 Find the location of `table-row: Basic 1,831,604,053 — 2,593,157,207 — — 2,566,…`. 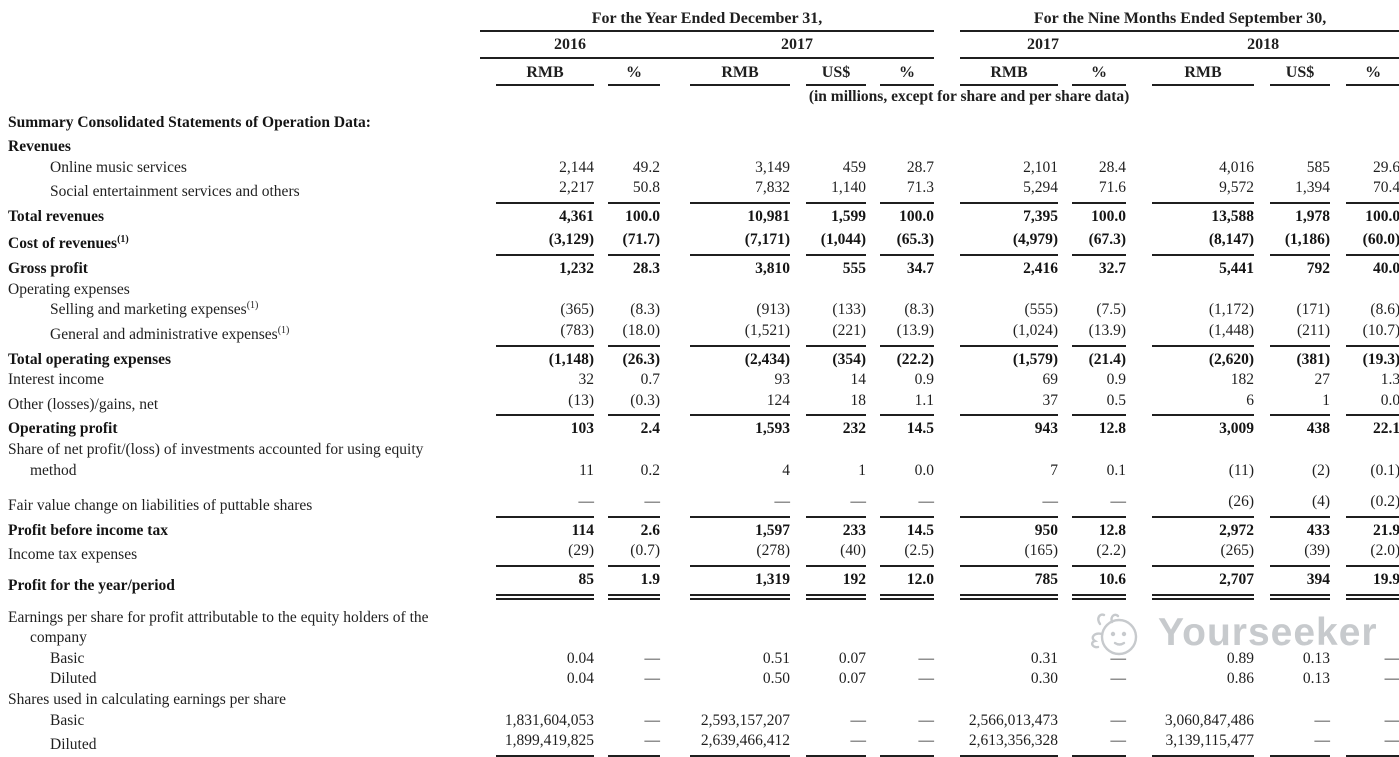

table-row: Basic 1,831,604,053 — 2,593,157,207 — — 2,566,… is located at coordinates (699, 721).